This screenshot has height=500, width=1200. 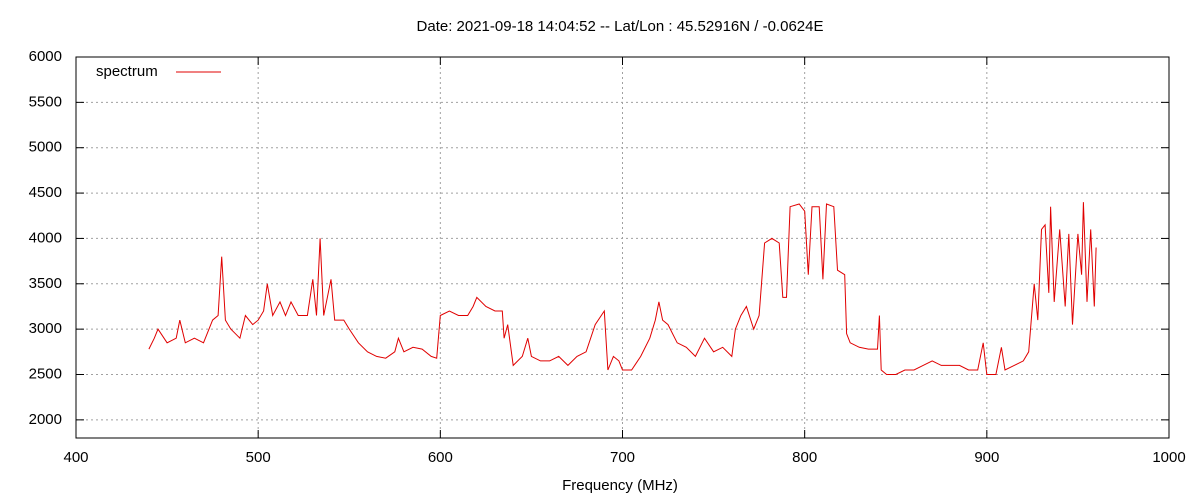 What do you see at coordinates (622, 457) in the screenshot?
I see `x-tick-label: 700` at bounding box center [622, 457].